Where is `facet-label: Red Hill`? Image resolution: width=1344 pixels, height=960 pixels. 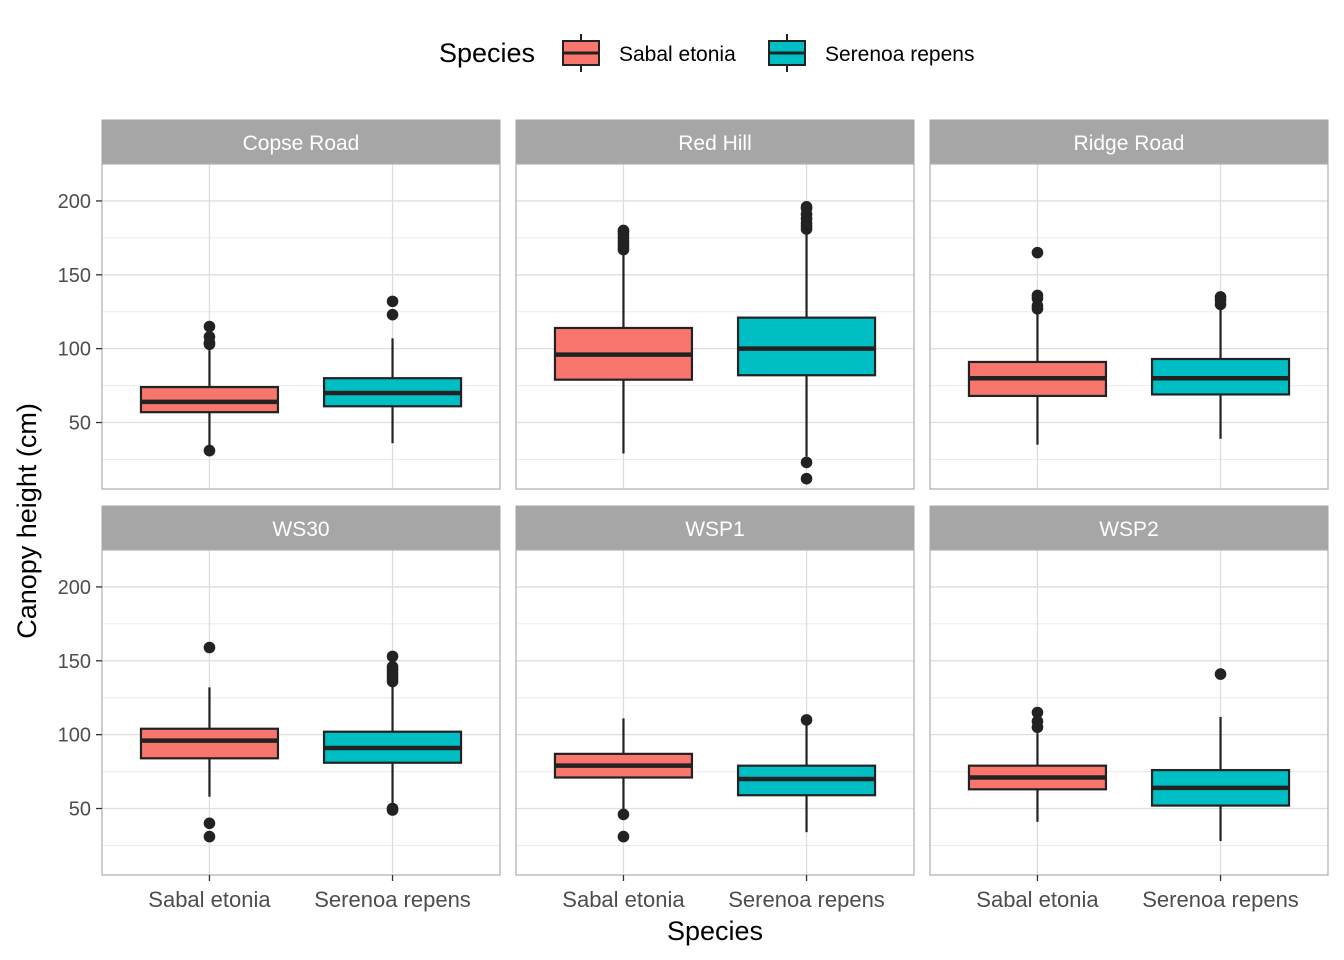 facet-label: Red Hill is located at coordinates (715, 143).